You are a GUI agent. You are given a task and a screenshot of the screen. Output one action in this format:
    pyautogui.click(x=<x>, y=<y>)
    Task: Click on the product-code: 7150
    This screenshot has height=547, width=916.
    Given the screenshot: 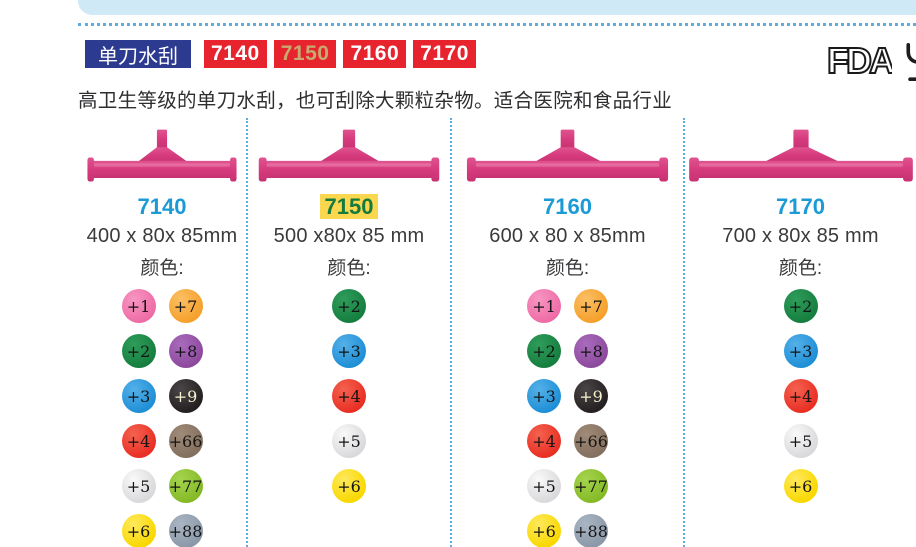 What is the action you would take?
    pyautogui.click(x=349, y=207)
    